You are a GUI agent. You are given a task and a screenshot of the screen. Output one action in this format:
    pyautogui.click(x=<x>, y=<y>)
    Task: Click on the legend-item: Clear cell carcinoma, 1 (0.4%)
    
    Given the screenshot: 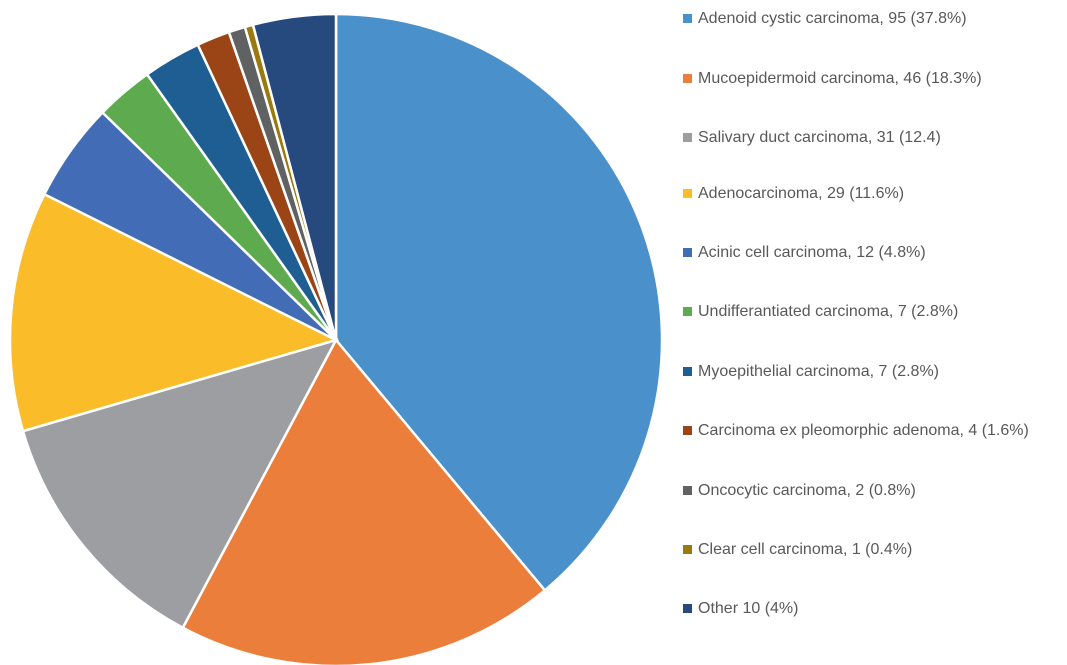 What is the action you would take?
    pyautogui.click(x=870, y=549)
    